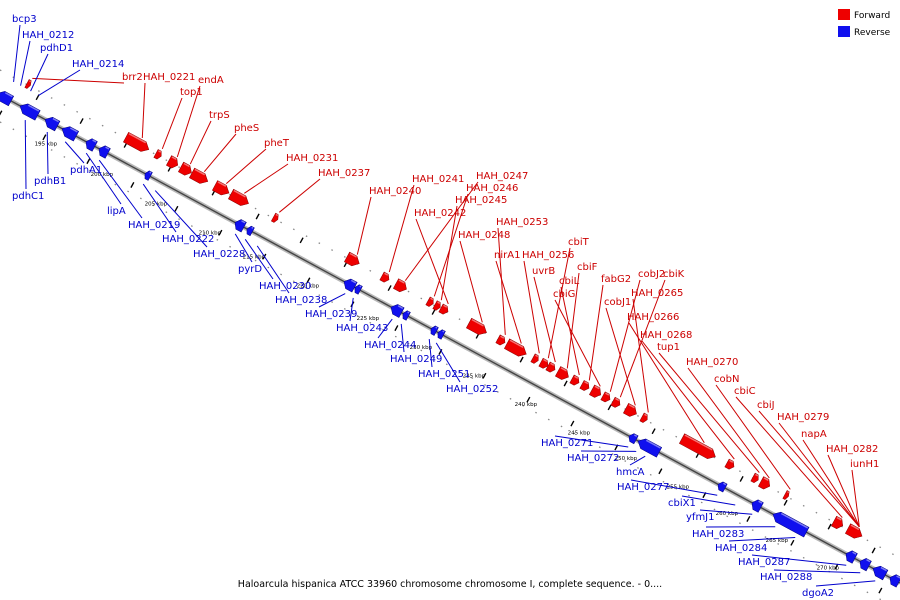 Image resolution: width=900 pixels, height=600 pixels. What do you see at coordinates (579, 434) in the screenshot?
I see `scale-label: 245 kbp` at bounding box center [579, 434].